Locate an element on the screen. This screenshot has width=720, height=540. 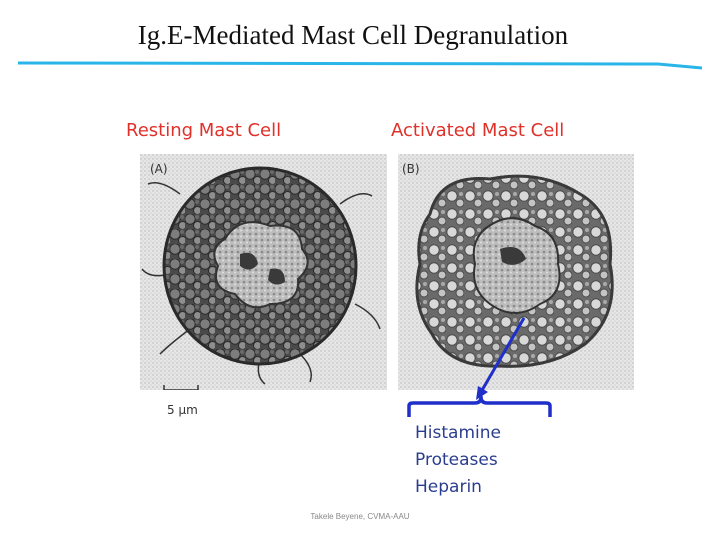
released-products-list: Histamine Proteases Heparin is located at coordinates (458, 460).